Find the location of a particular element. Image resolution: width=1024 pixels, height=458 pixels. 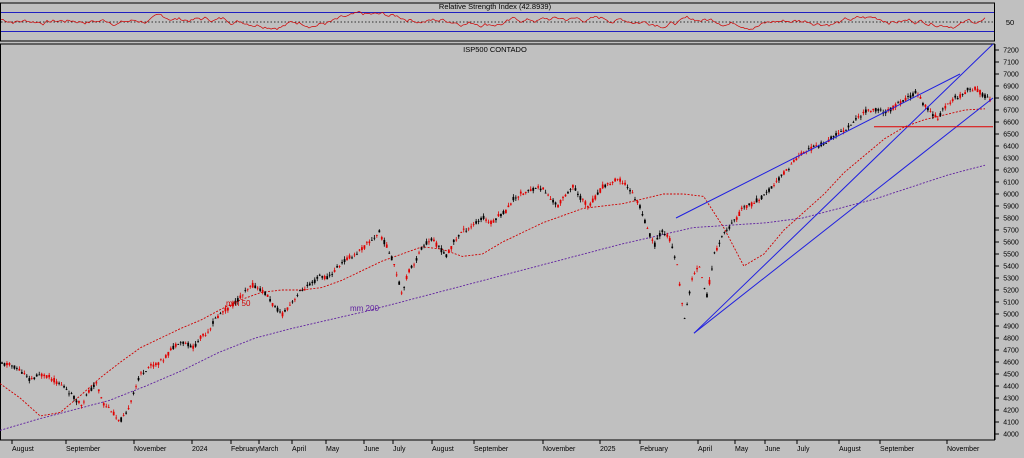

y-tick-label-4500: 4500 is located at coordinates (1011, 375).